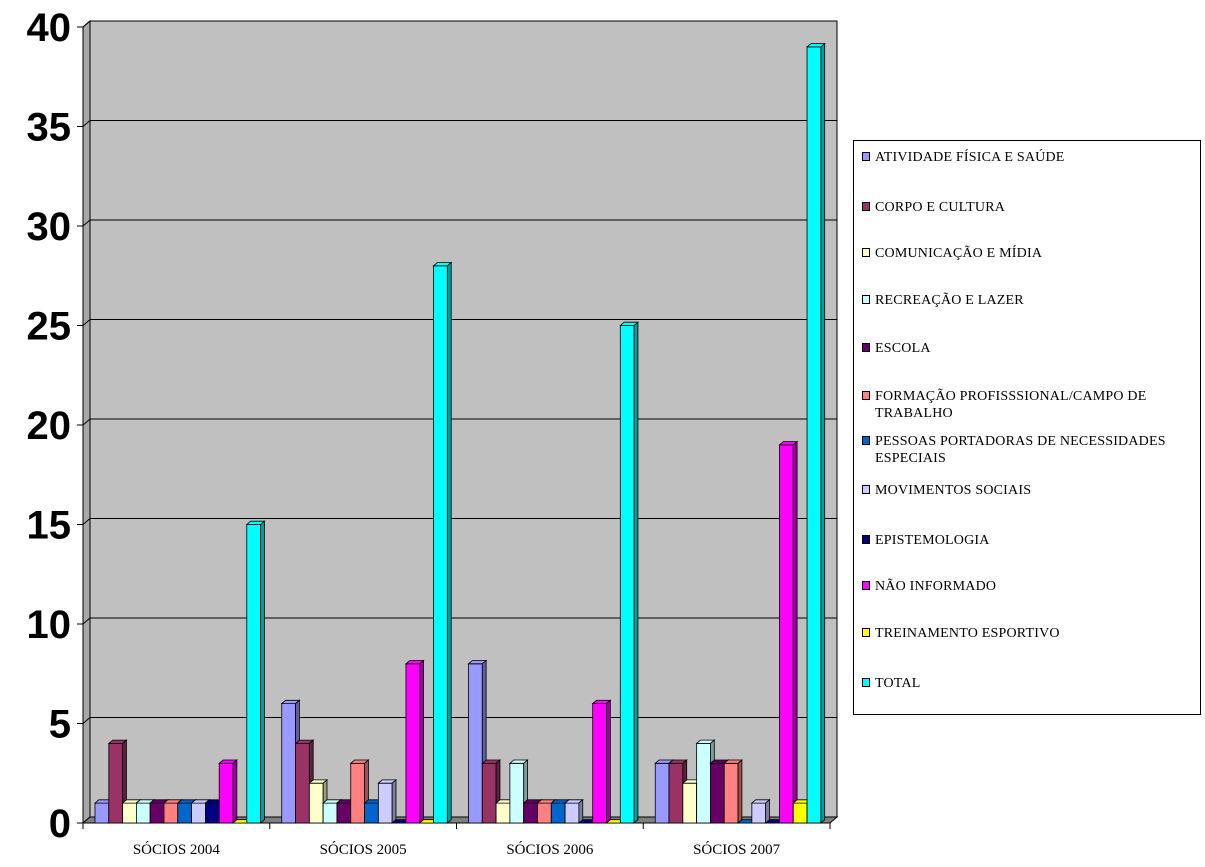  I want to click on y-tick-label: 0, so click(60, 824).